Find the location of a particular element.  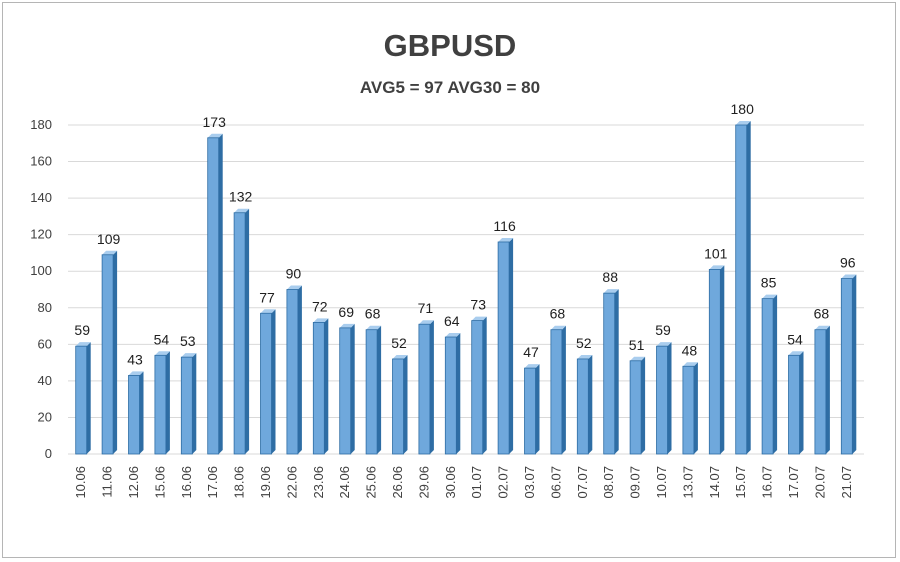

data-label: 180 is located at coordinates (743, 109).